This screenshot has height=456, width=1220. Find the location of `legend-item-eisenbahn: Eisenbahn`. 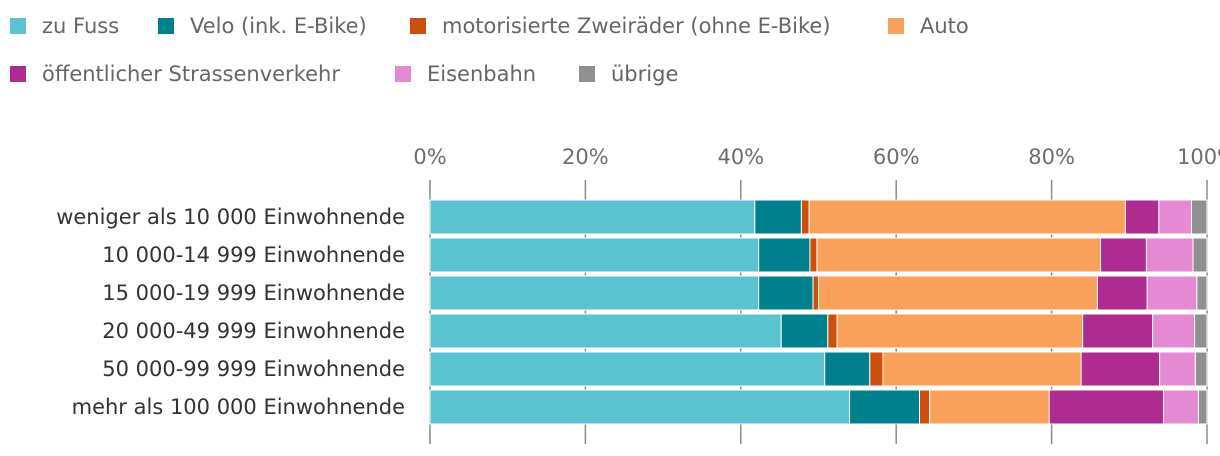

legend-item-eisenbahn: Eisenbahn is located at coordinates (465, 74).